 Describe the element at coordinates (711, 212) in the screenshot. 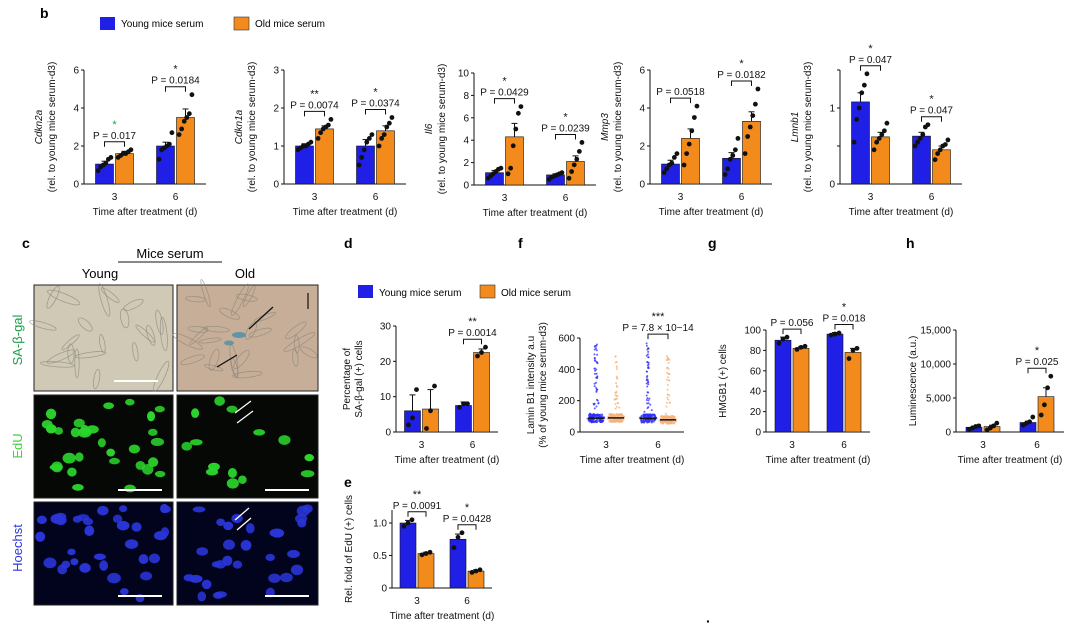

I see `x-axis-title: Time after treatment (d)` at that location.